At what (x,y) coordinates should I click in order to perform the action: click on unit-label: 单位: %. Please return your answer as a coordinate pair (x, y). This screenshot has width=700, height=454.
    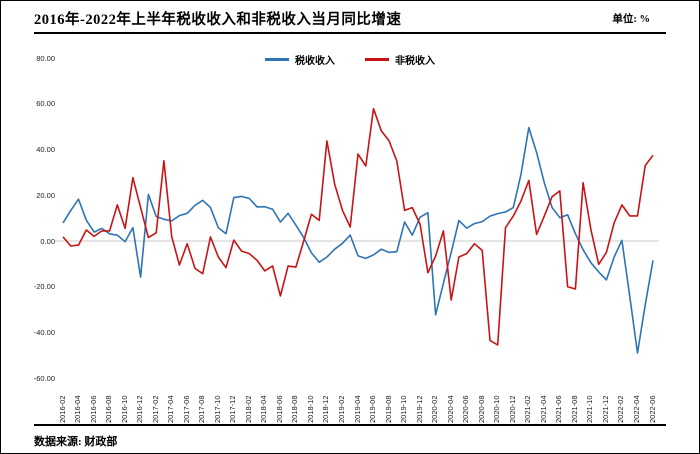
    Looking at the image, I should click on (631, 19).